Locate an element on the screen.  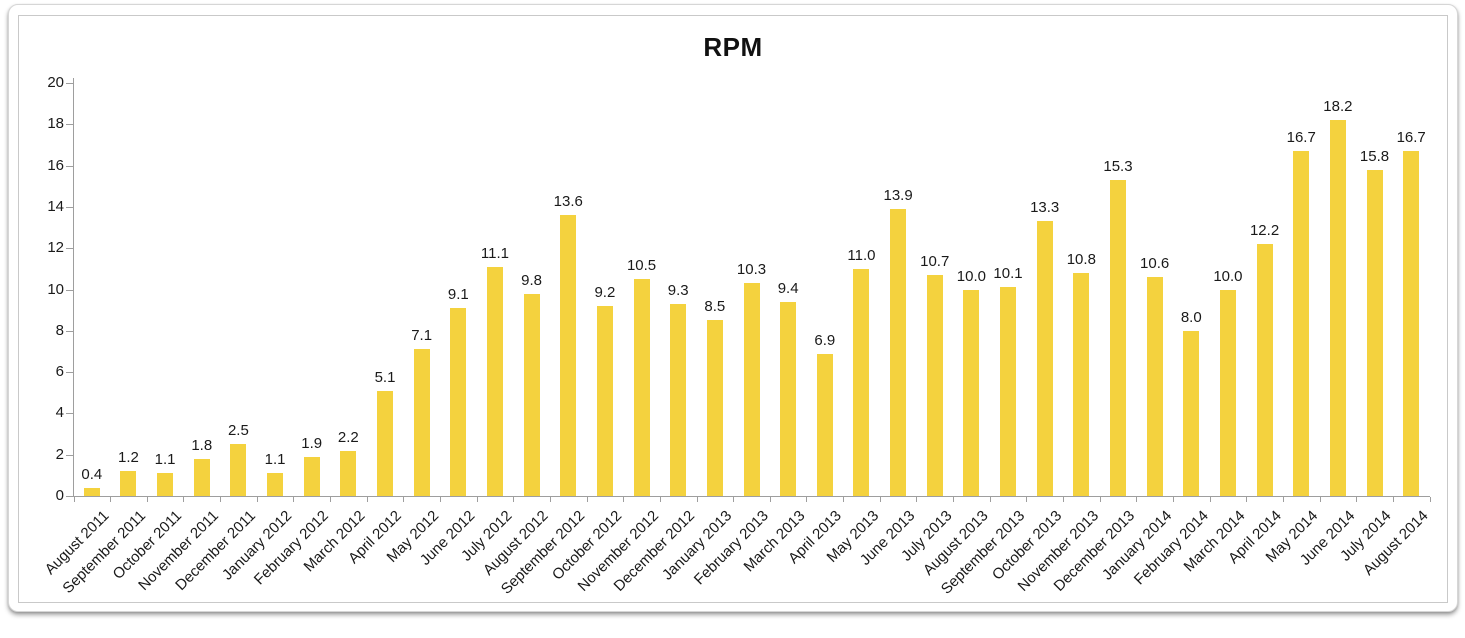
y-axis-tick-label: 4 is located at coordinates (59, 413).